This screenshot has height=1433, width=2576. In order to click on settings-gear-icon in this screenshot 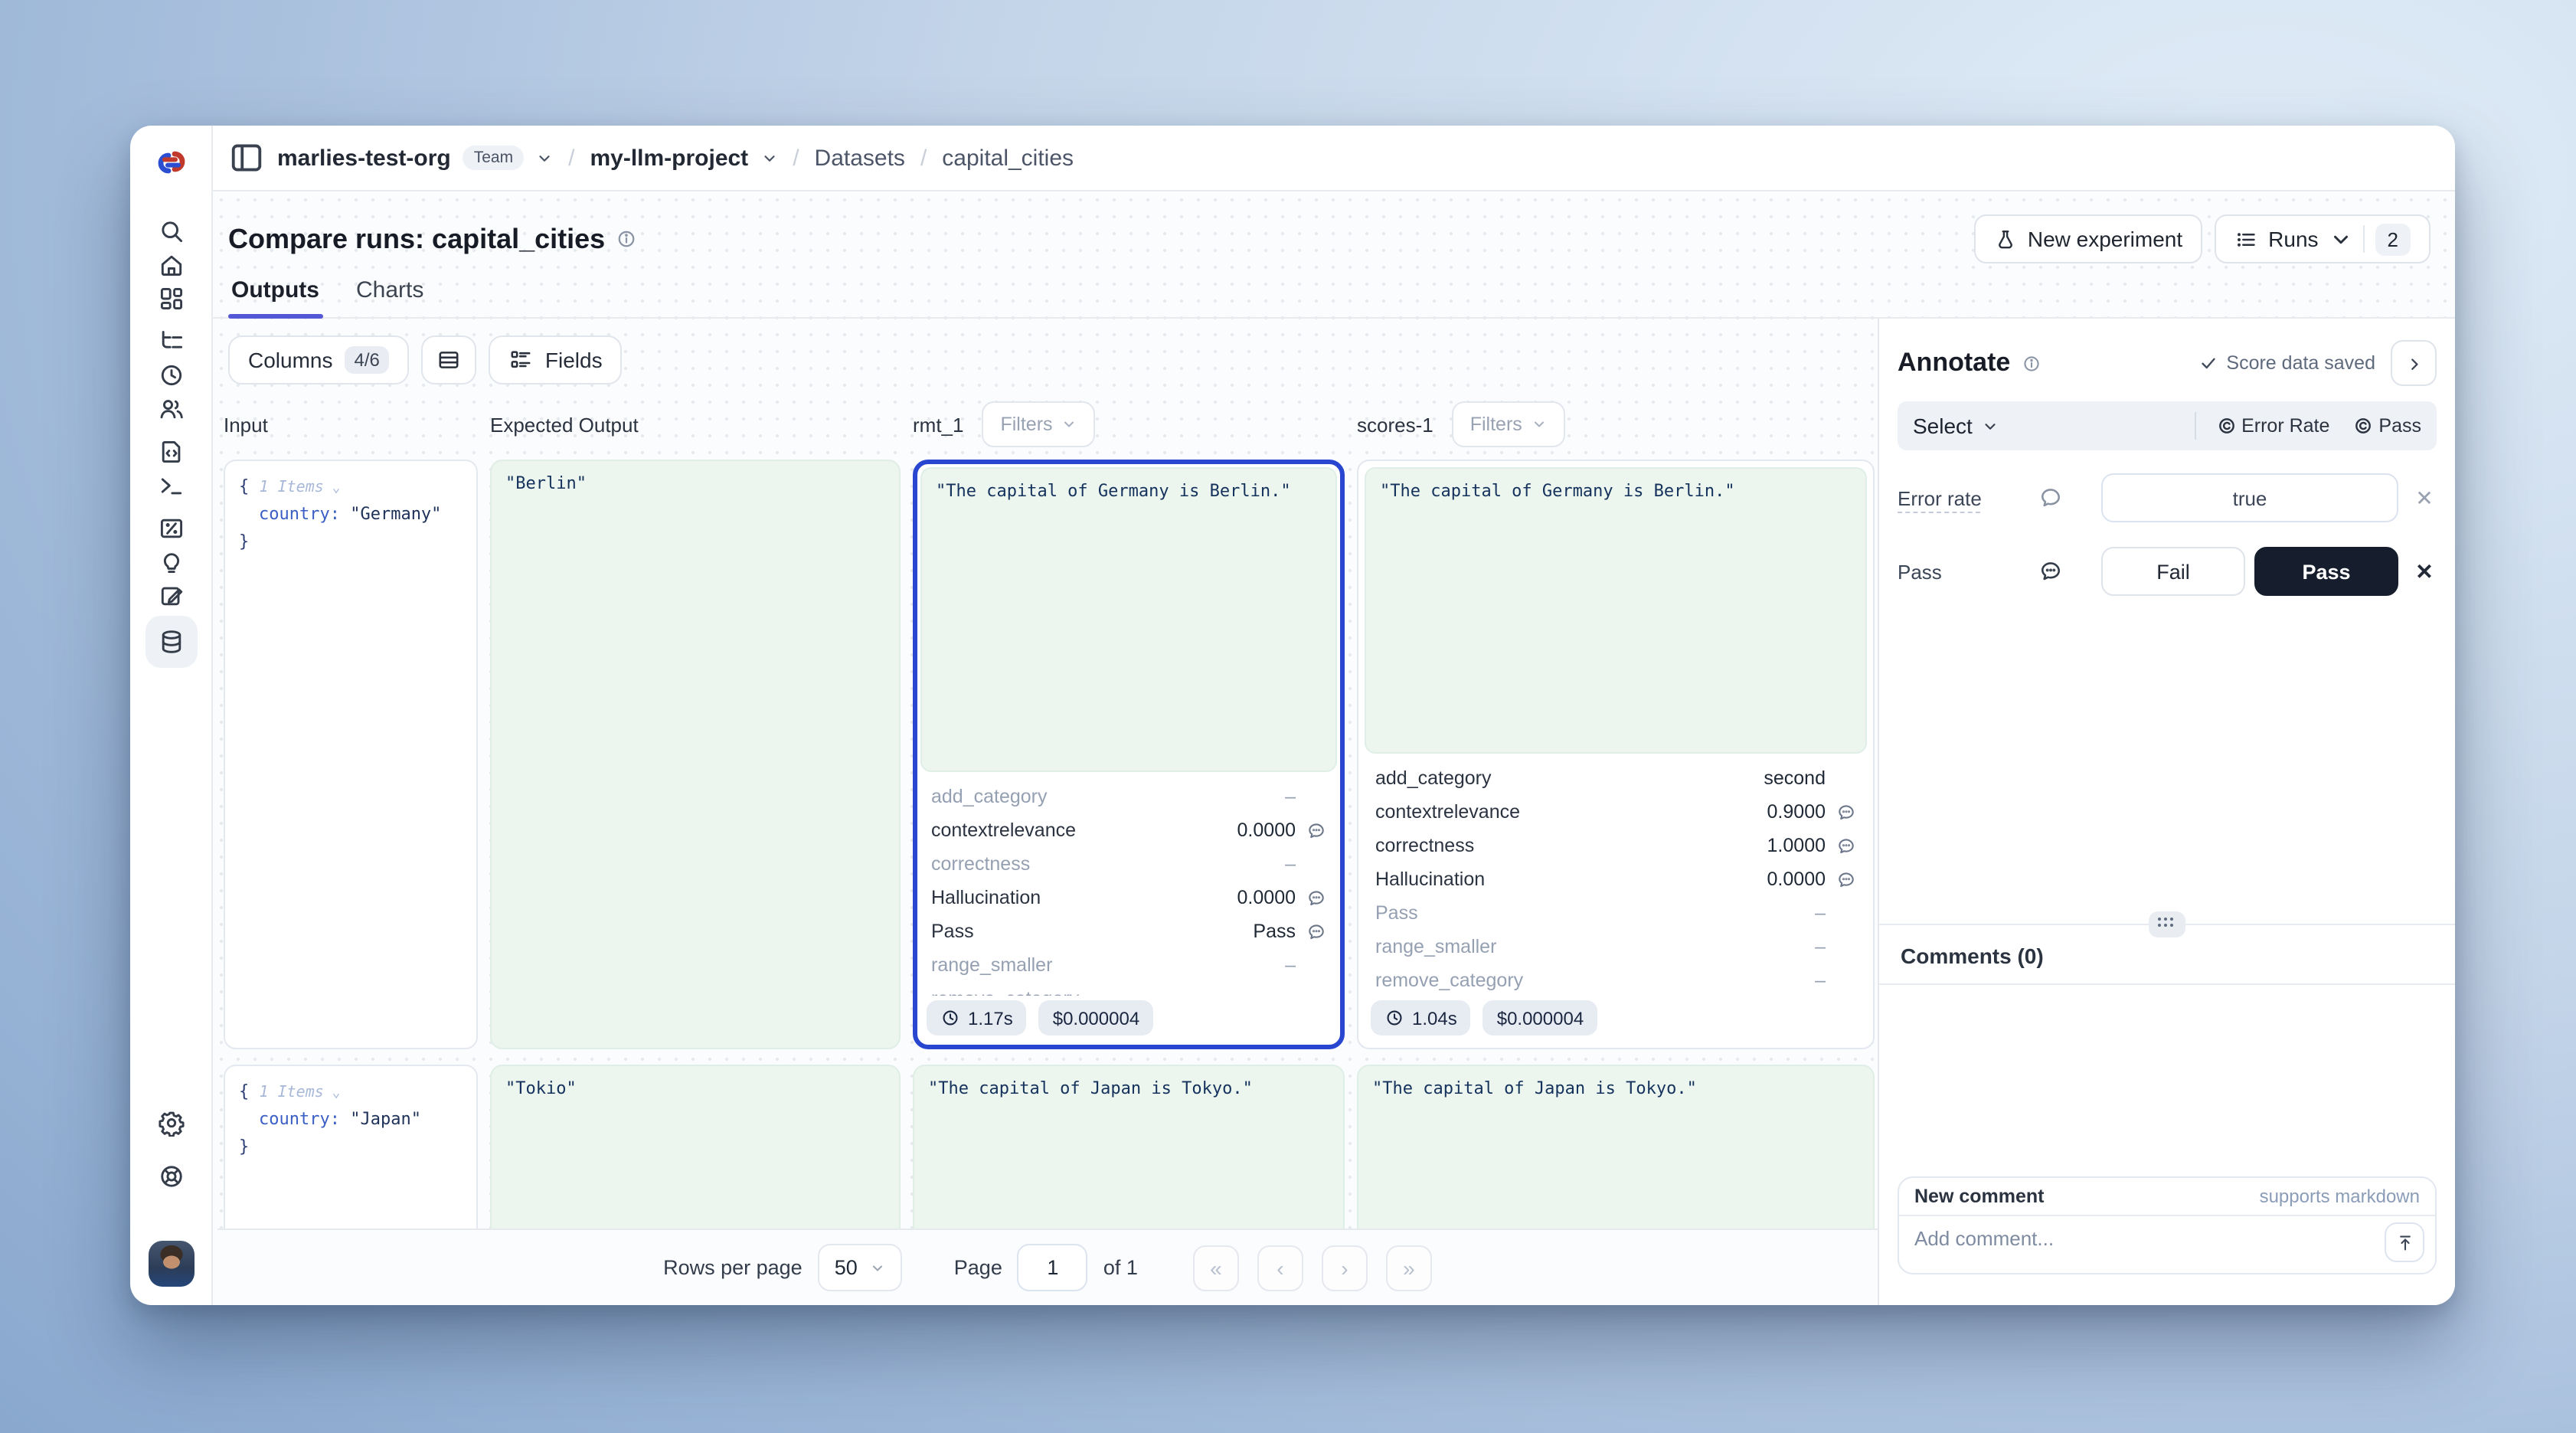, I will do `click(171, 1123)`.